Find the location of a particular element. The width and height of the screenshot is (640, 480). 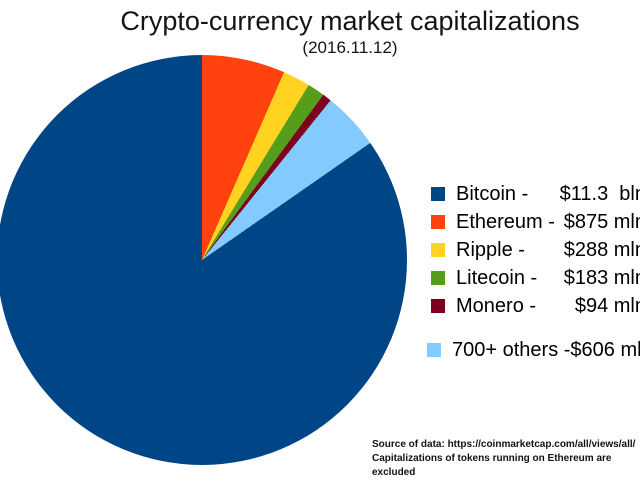

legend-value: $11.3 bln is located at coordinates (599, 193).